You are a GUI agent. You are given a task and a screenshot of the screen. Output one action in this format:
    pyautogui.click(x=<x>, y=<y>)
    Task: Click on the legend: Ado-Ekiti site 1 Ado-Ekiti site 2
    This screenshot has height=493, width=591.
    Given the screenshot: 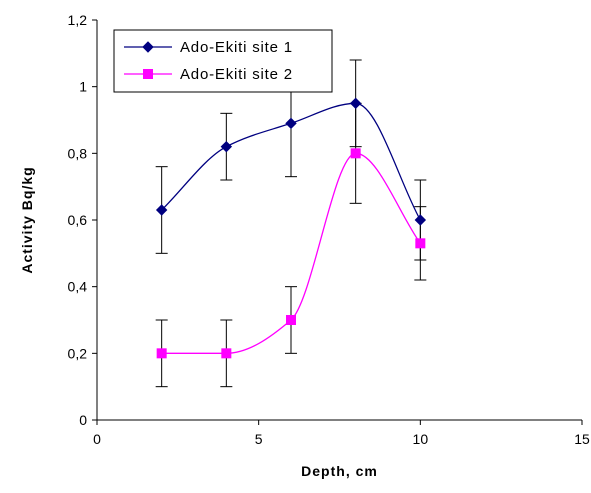 What is the action you would take?
    pyautogui.click(x=223, y=61)
    